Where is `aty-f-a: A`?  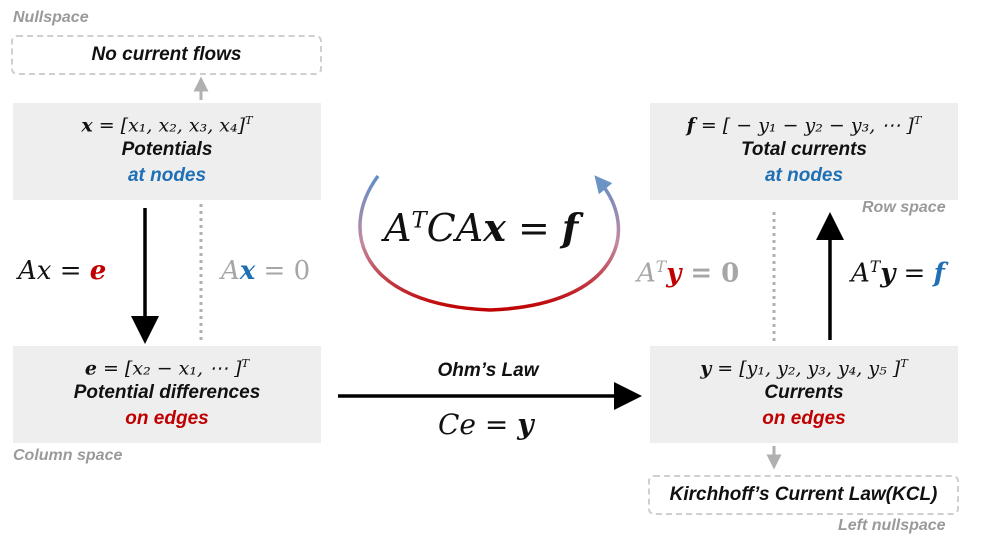
aty-f-a: A is located at coordinates (860, 273).